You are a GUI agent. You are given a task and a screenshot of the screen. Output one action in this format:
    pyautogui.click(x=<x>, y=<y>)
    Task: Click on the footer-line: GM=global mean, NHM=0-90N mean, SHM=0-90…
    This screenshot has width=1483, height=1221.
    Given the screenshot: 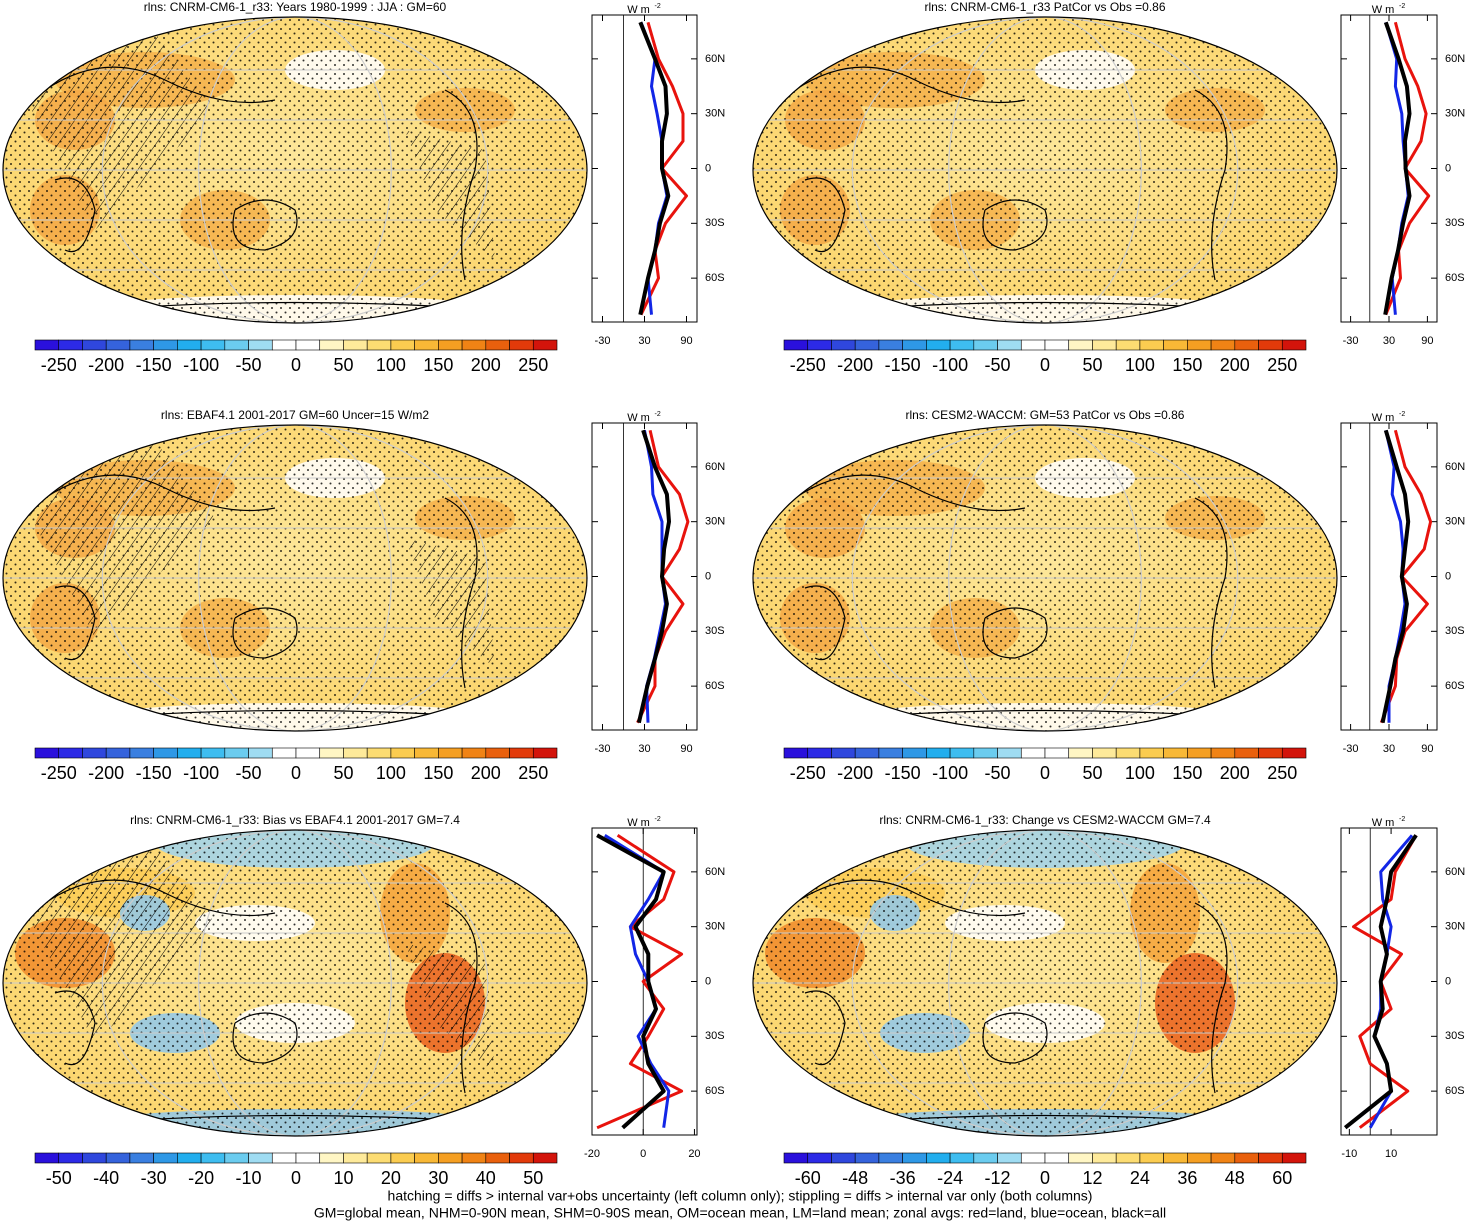 What is the action you would take?
    pyautogui.click(x=740, y=1213)
    